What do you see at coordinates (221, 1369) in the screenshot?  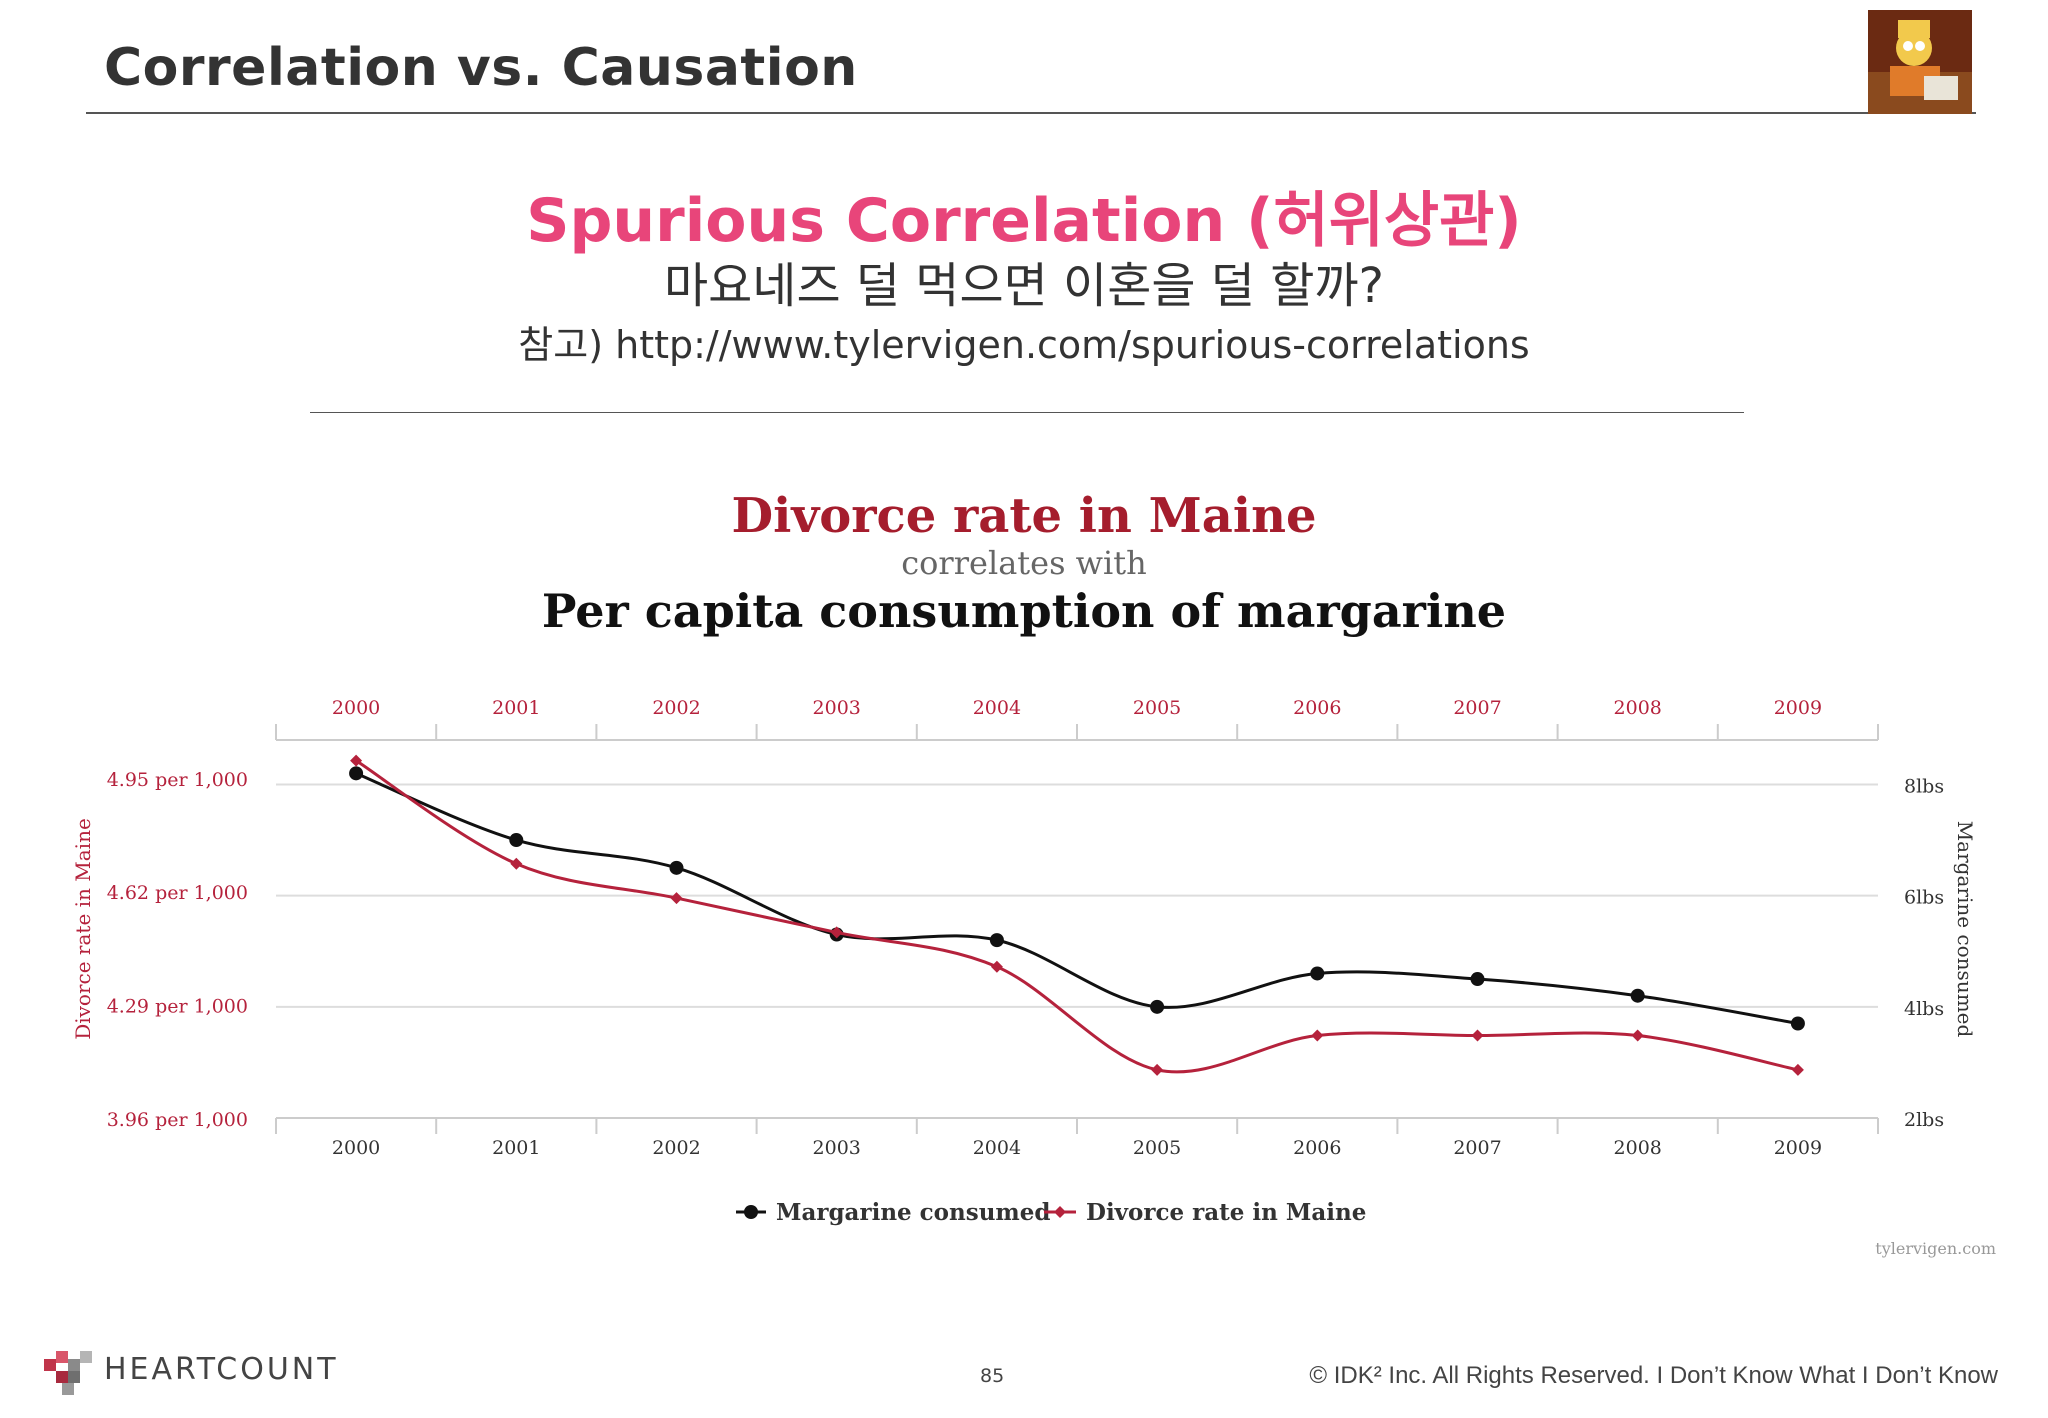 I see `heartcount-wordmark: HEARTCOUNT` at bounding box center [221, 1369].